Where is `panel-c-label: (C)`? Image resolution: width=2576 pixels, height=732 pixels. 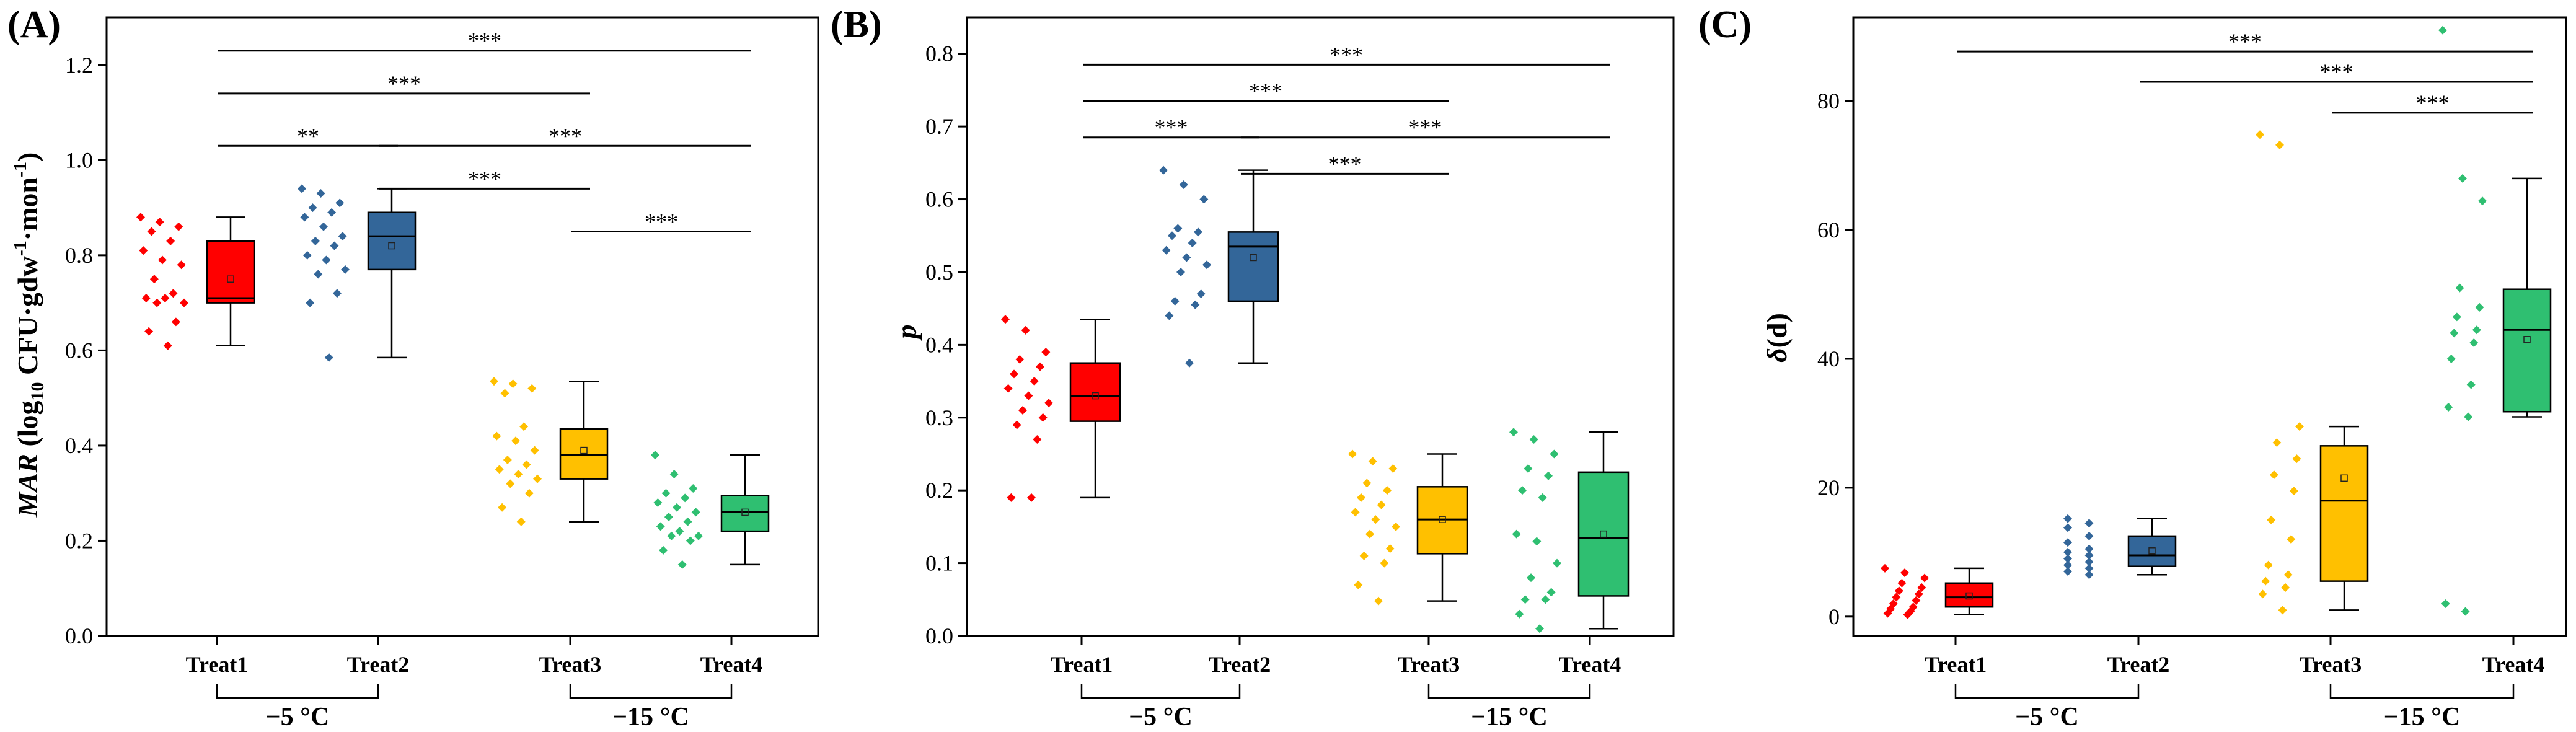 panel-c-label: (C) is located at coordinates (1725, 25).